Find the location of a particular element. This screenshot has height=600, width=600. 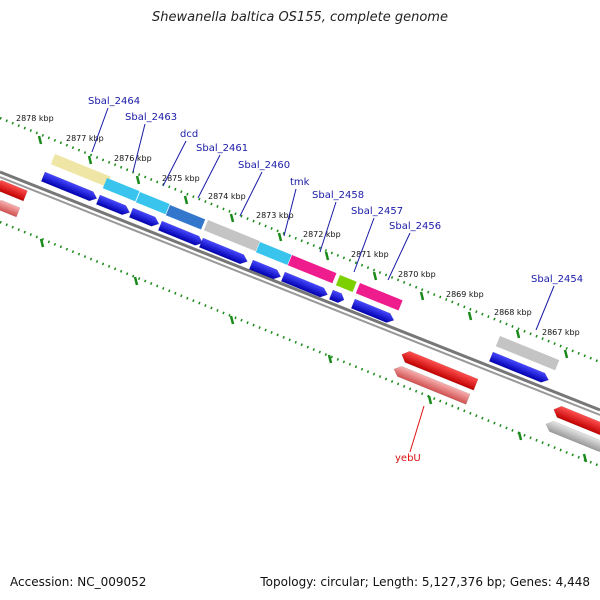

kbp-label-2873: 2873 kbp is located at coordinates (275, 215).